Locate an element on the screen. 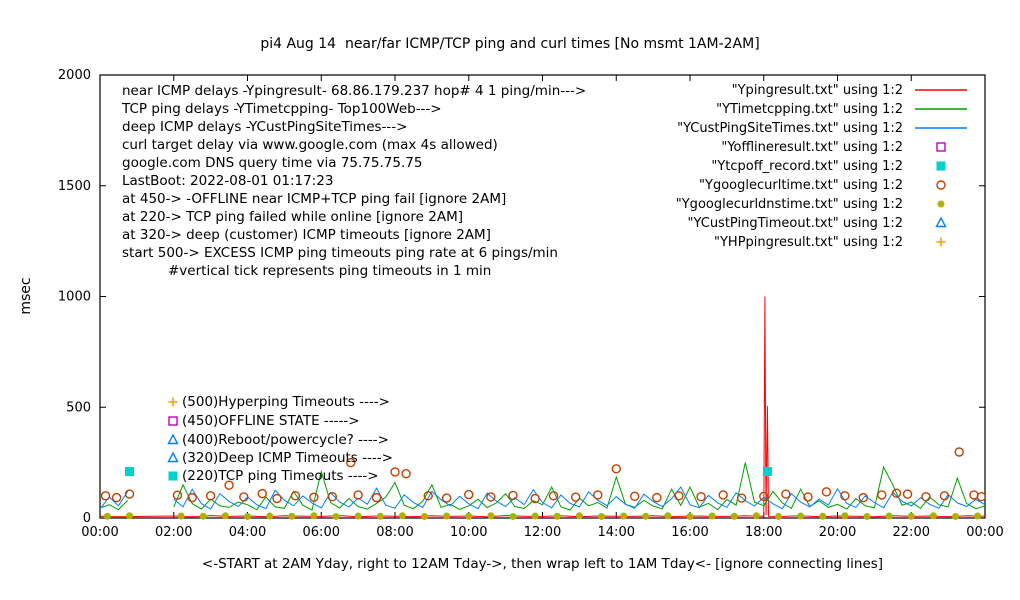  x-tick-label: 02:00 is located at coordinates (173, 532).